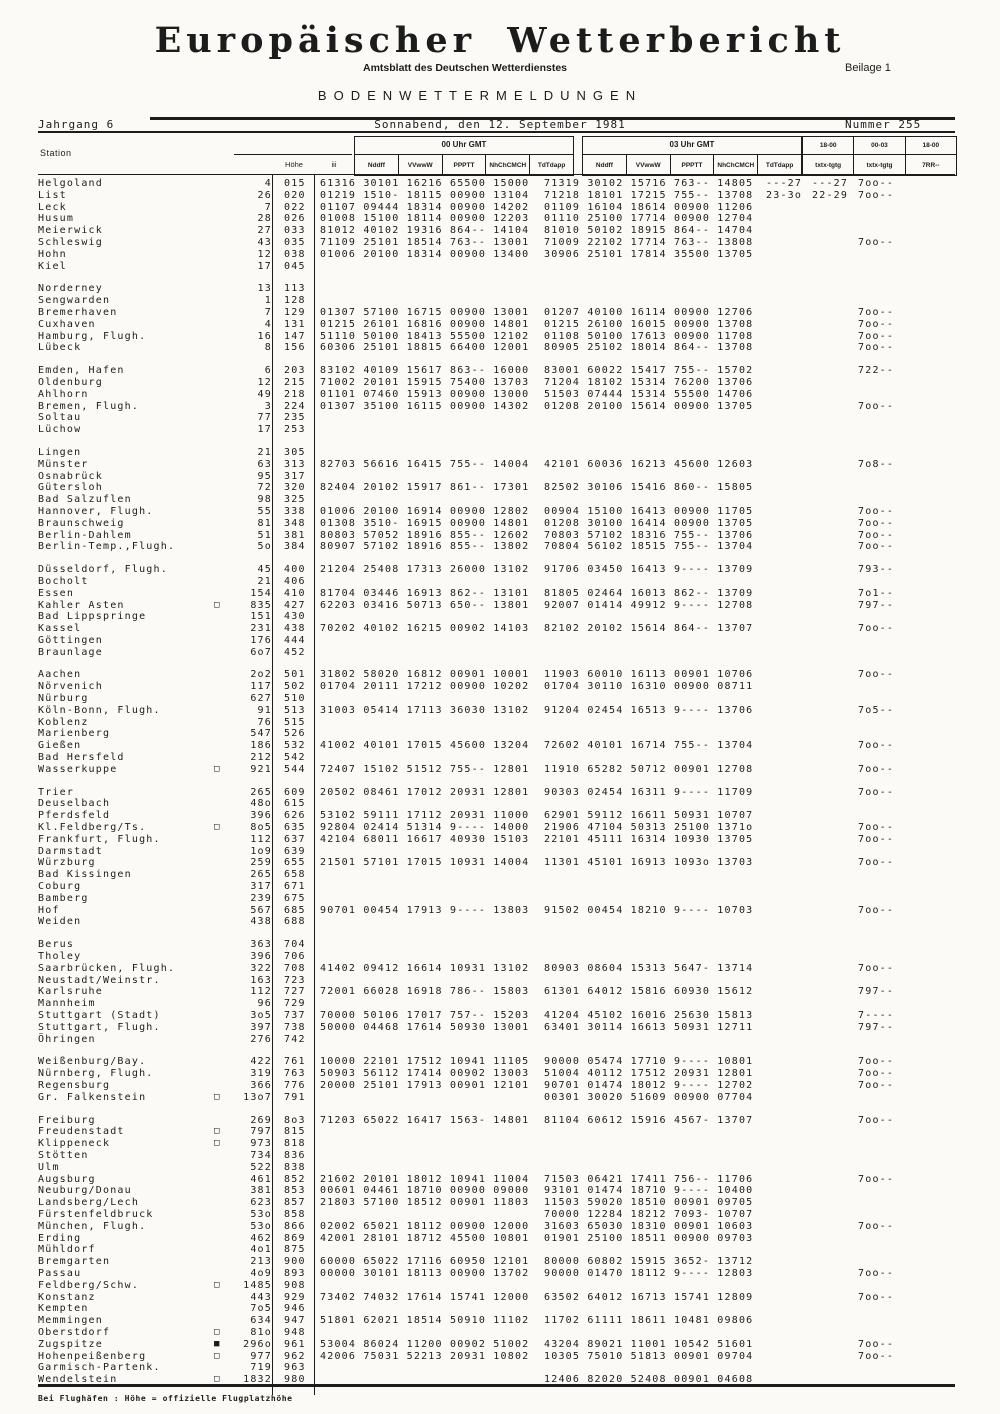 The height and width of the screenshot is (1414, 1000). I want to click on station-name: Bad Kissingen, so click(85, 875).